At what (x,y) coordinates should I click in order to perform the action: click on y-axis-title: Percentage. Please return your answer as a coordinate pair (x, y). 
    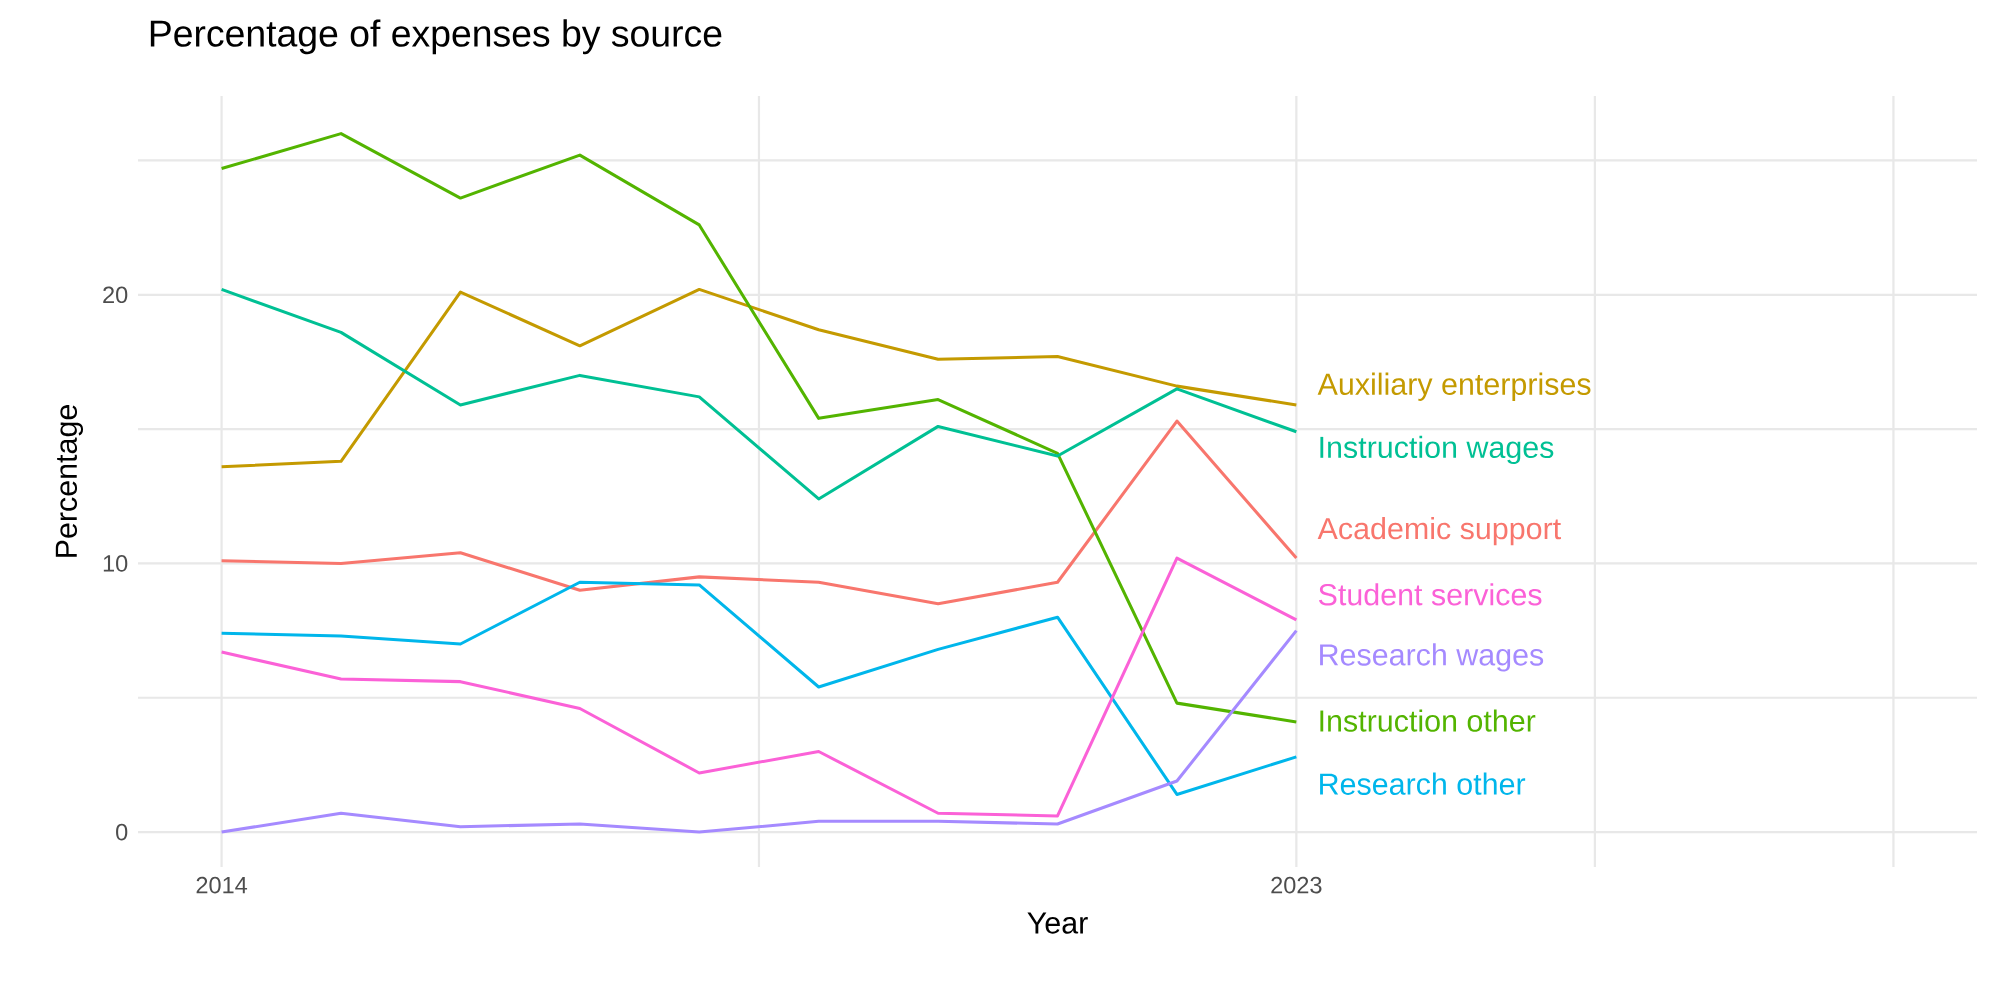
    Looking at the image, I should click on (69, 481).